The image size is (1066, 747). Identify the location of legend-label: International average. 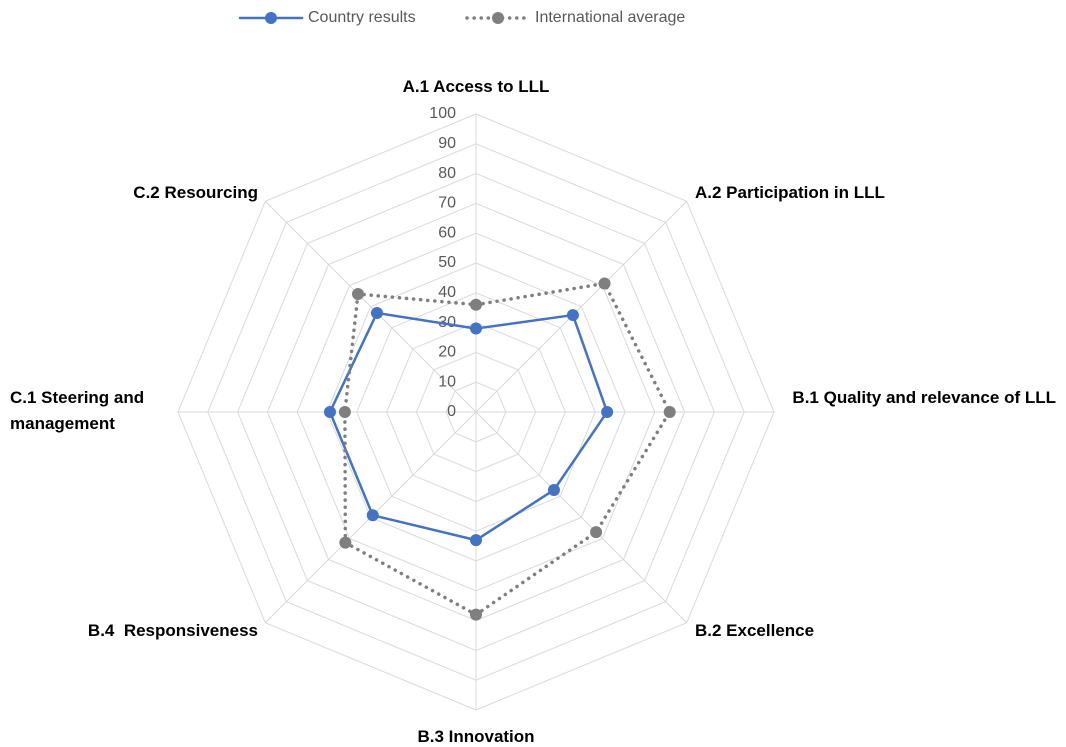
(610, 17).